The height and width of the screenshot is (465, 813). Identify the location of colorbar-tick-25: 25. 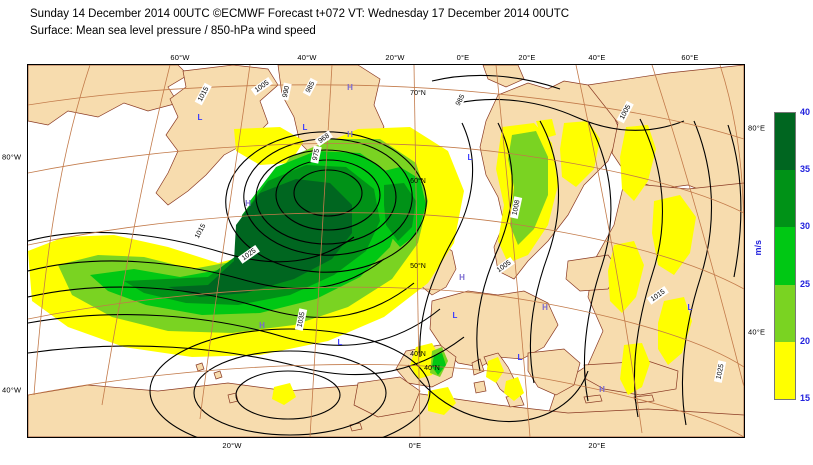
(805, 283).